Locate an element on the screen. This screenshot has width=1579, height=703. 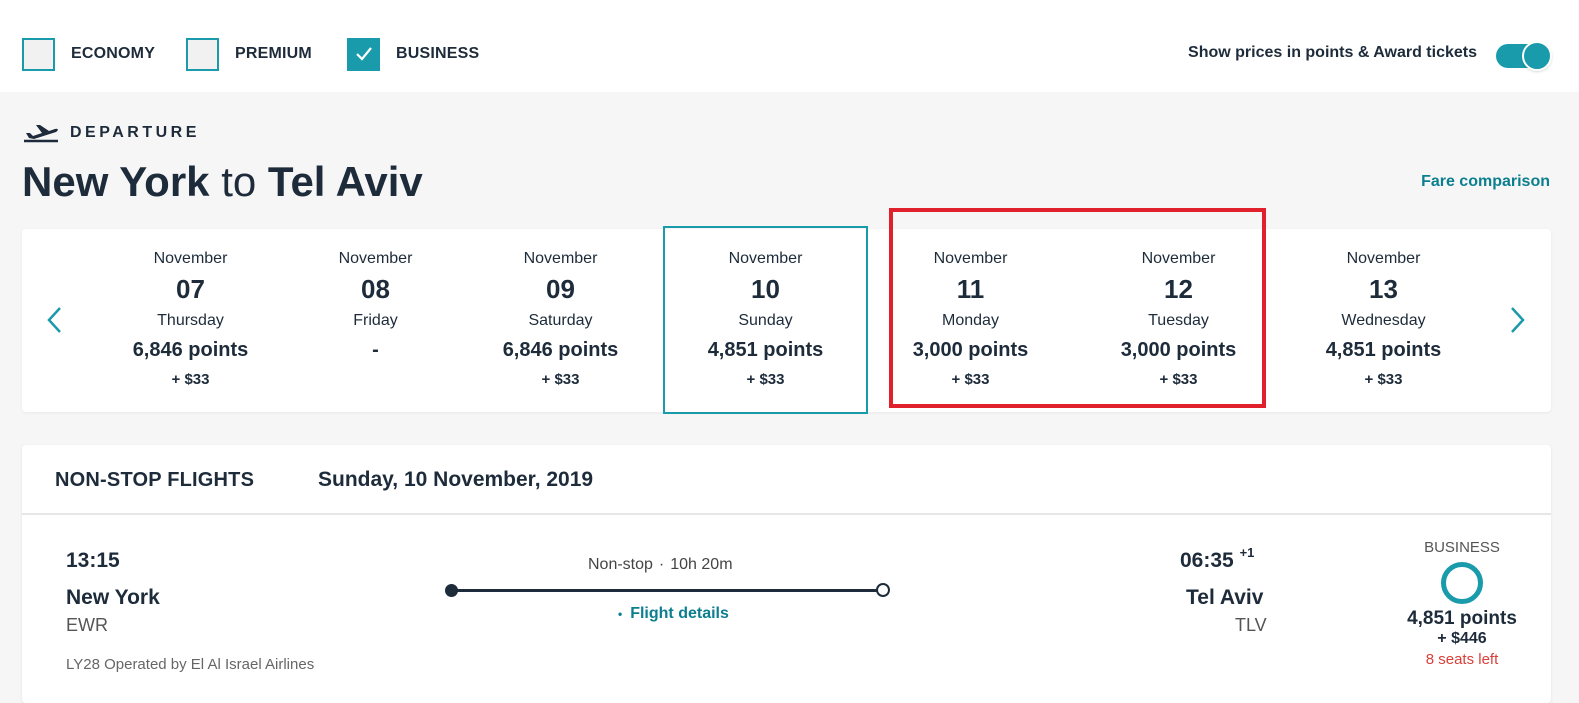
date-weekday: Saturday is located at coordinates (560, 320).